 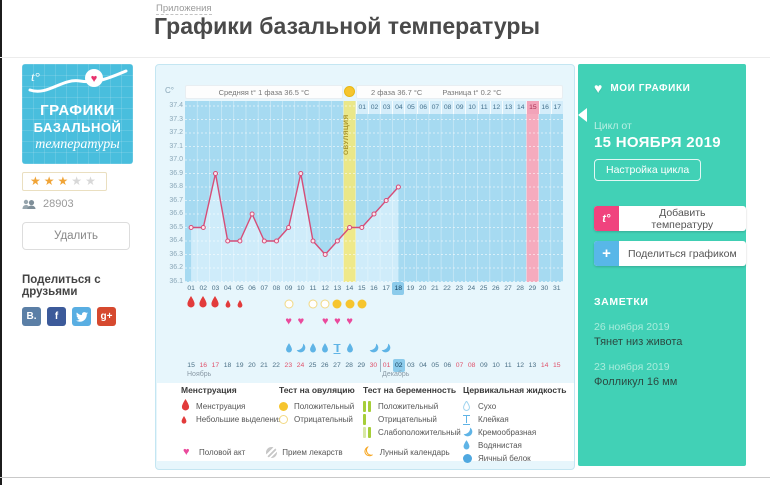 I want to click on cycle-day-cell: 09, so click(x=288, y=288).